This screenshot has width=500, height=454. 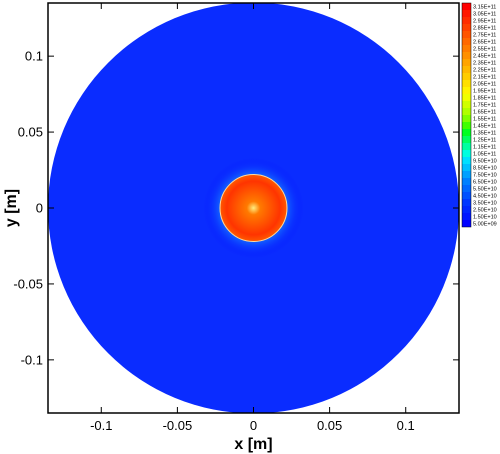 What do you see at coordinates (485, 169) in the screenshot?
I see `colorbar-label: 8.50E+10` at bounding box center [485, 169].